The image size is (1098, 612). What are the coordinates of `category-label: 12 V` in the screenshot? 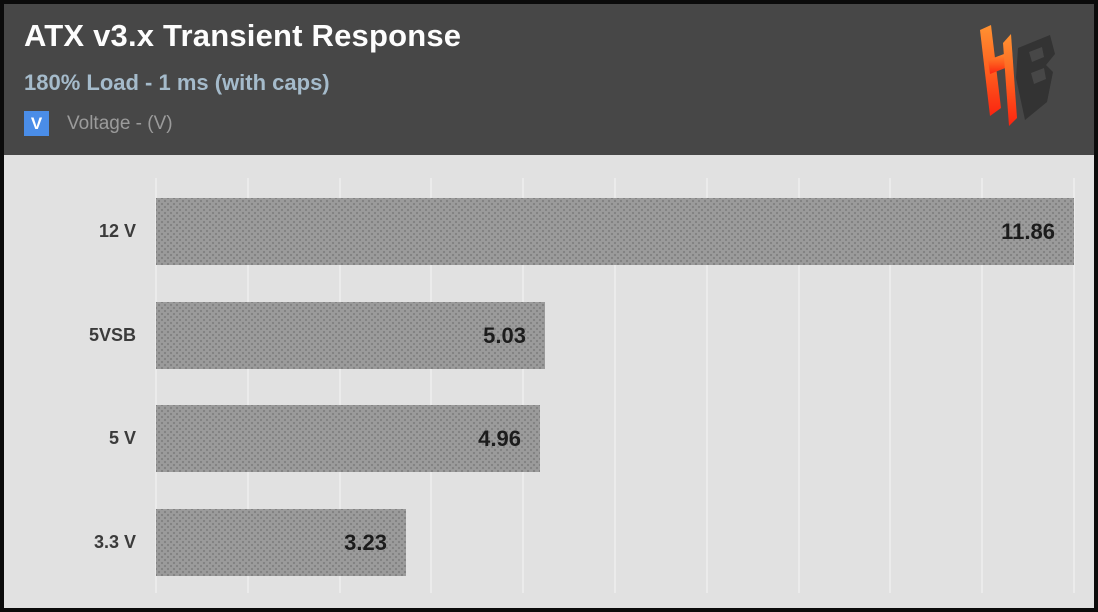 It's located at (117, 231).